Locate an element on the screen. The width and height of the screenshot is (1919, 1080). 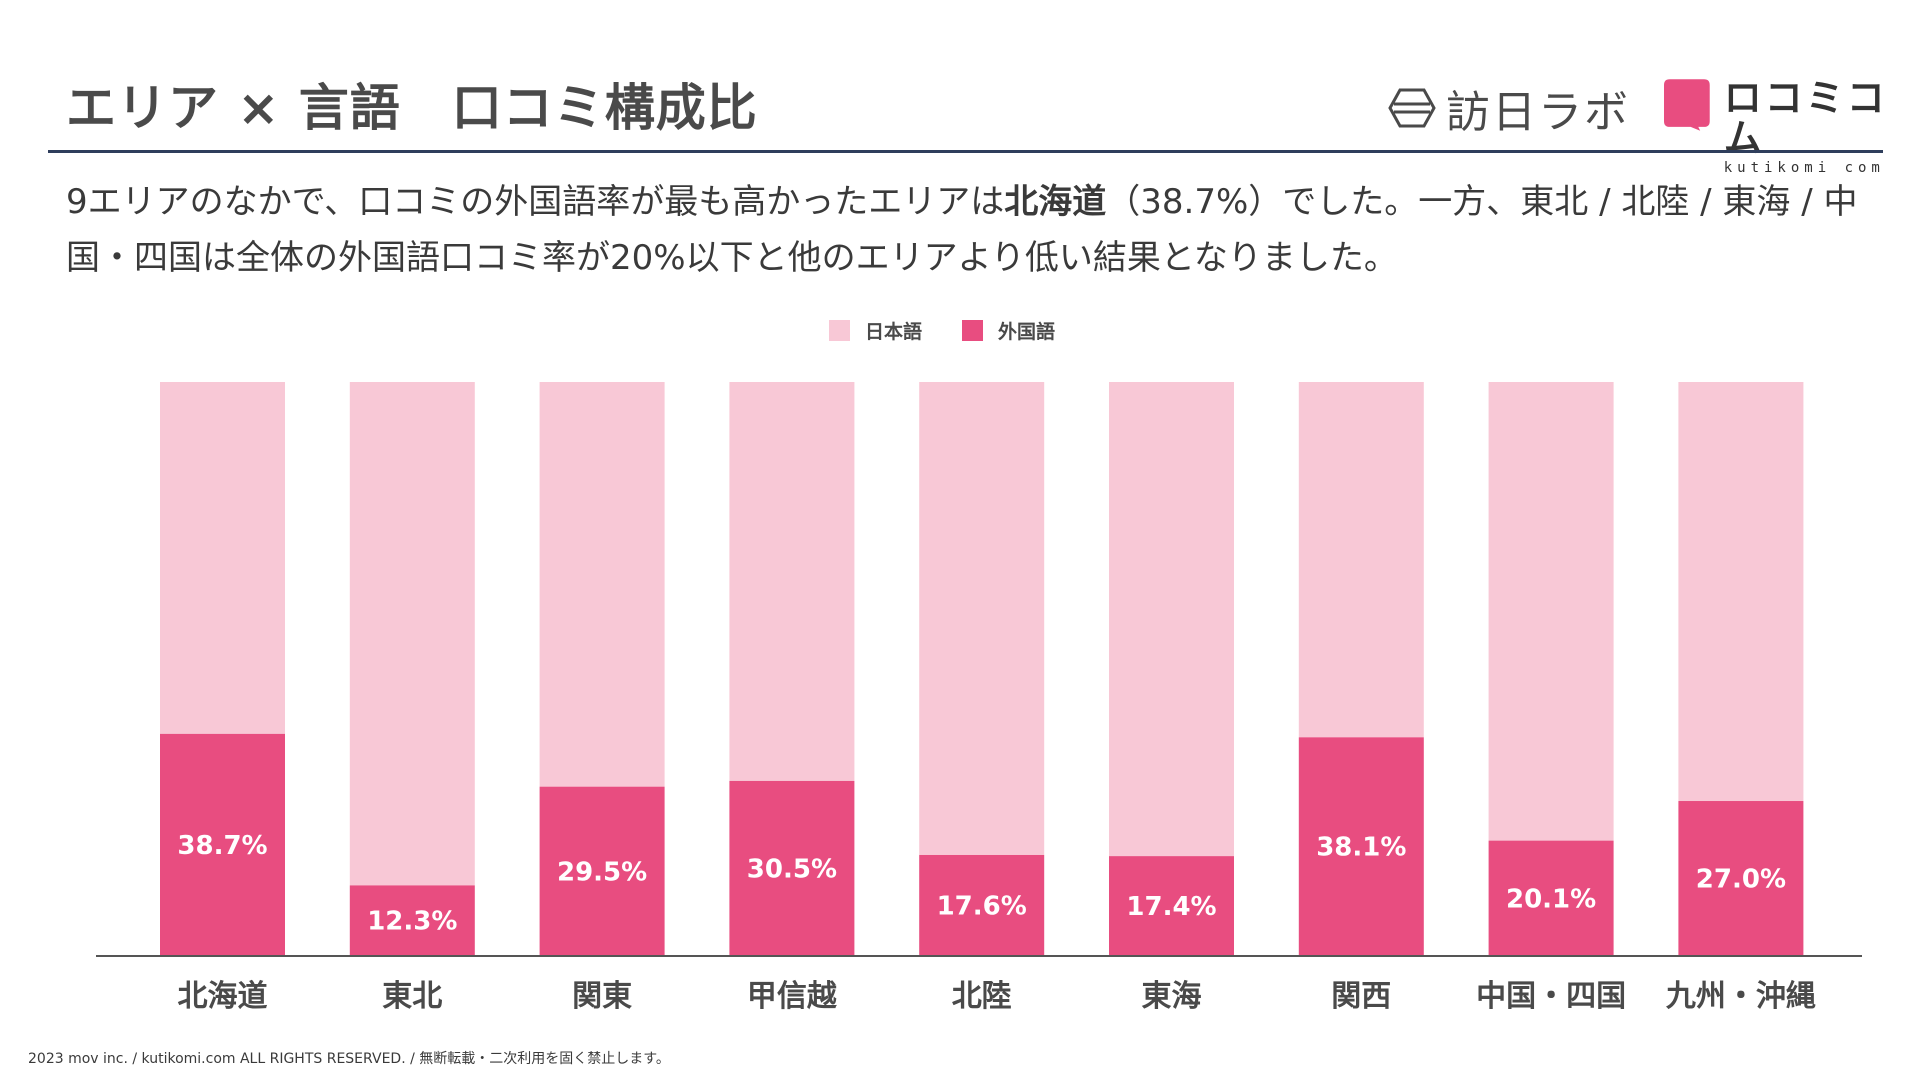
category-label-7: 中国・四国 is located at coordinates (1551, 996).